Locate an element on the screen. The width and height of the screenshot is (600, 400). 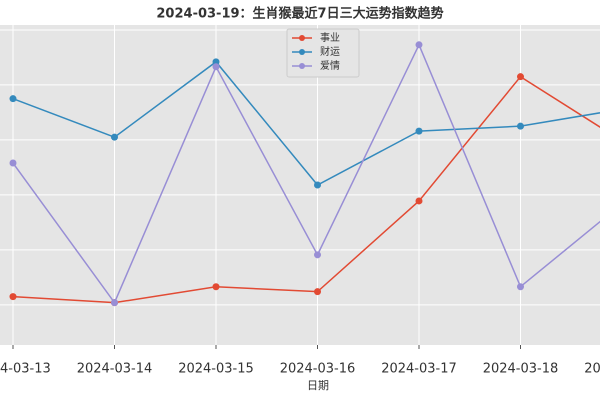
legend-label: 财运 is located at coordinates (330, 51).